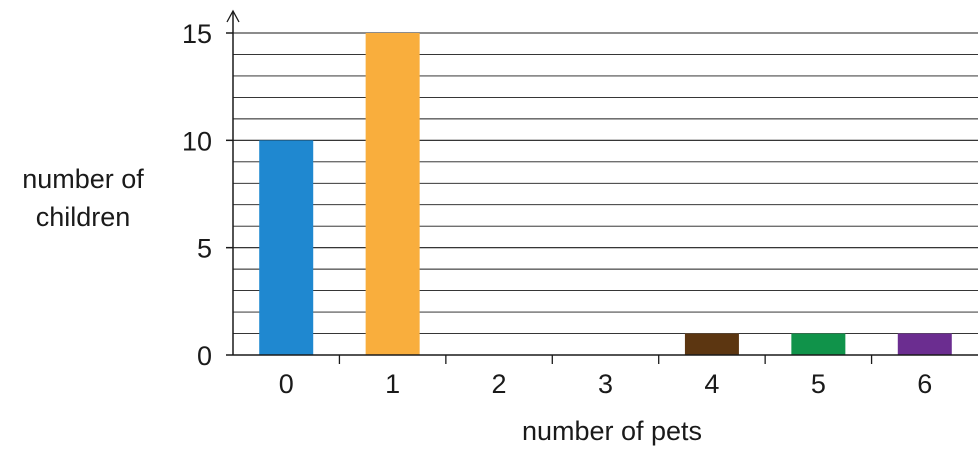 This screenshot has height=453, width=978. I want to click on y-axis-label-line-2: children, so click(83, 217).